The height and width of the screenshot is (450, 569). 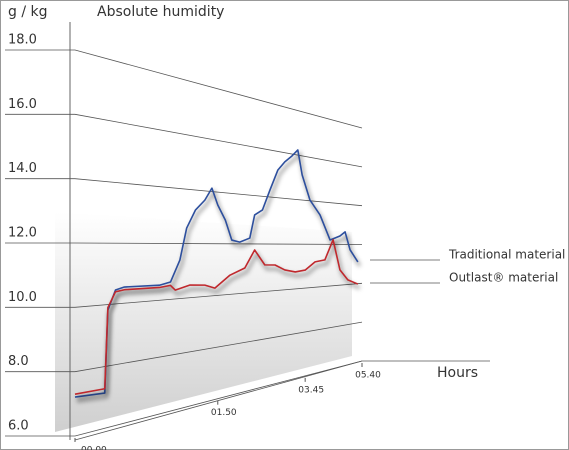 What do you see at coordinates (22, 297) in the screenshot?
I see `y-tick-label: 10.0` at bounding box center [22, 297].